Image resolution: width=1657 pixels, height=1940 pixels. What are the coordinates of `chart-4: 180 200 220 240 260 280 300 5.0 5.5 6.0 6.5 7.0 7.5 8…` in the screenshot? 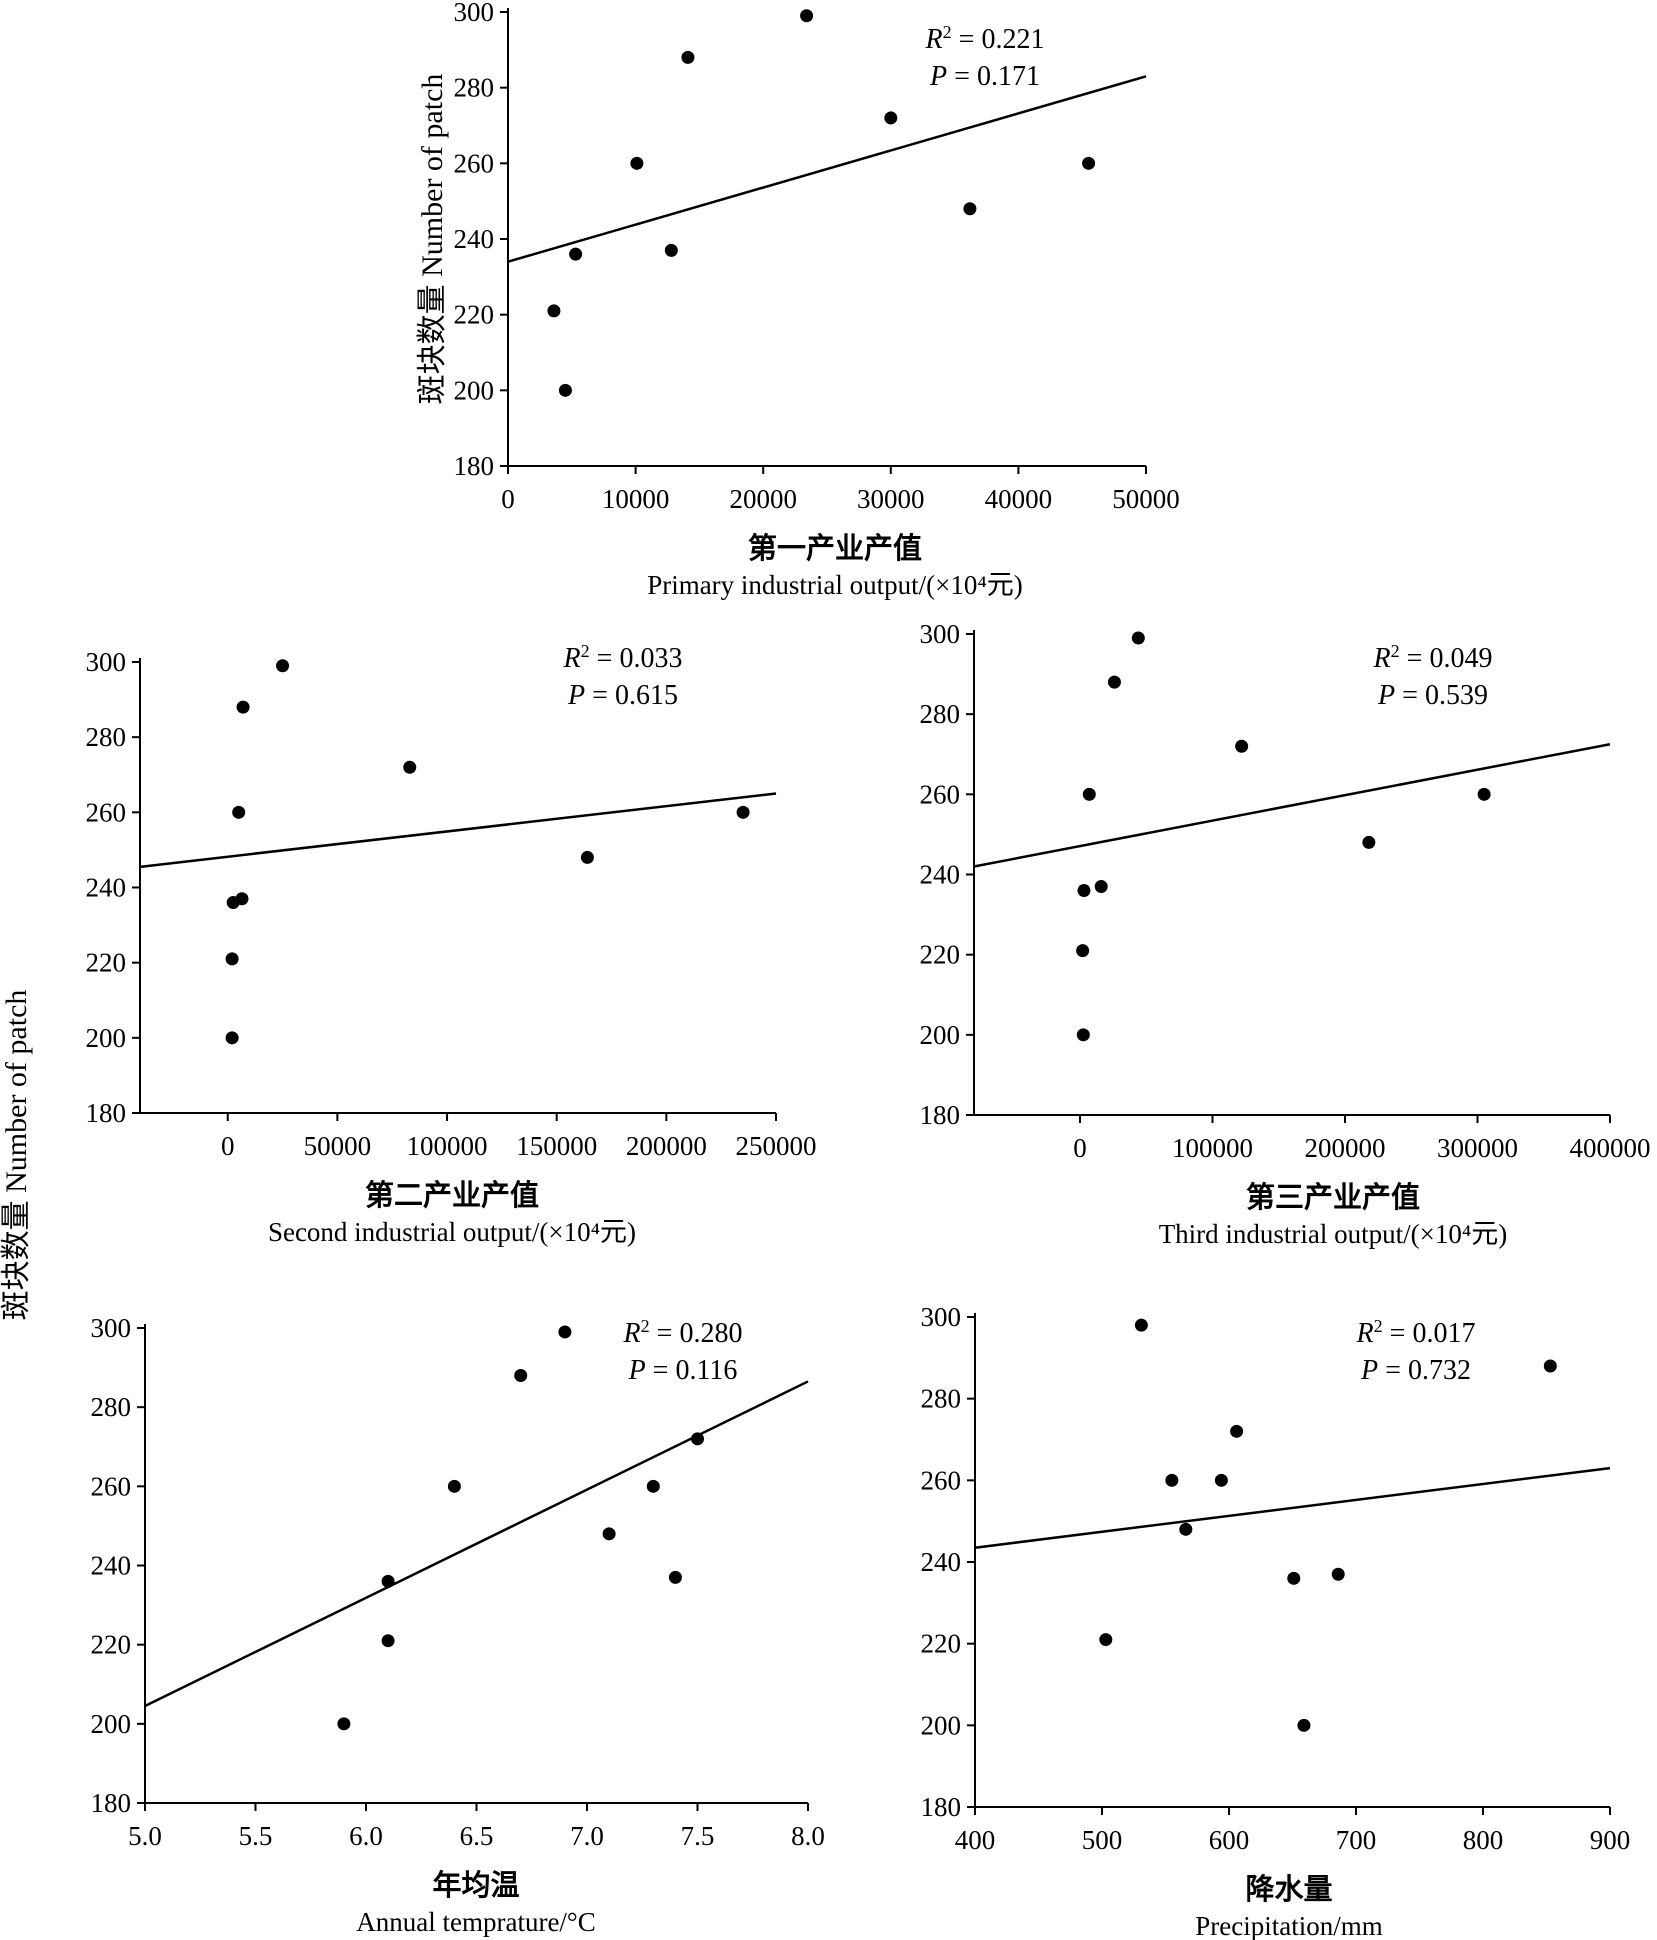 It's located at (458, 1625).